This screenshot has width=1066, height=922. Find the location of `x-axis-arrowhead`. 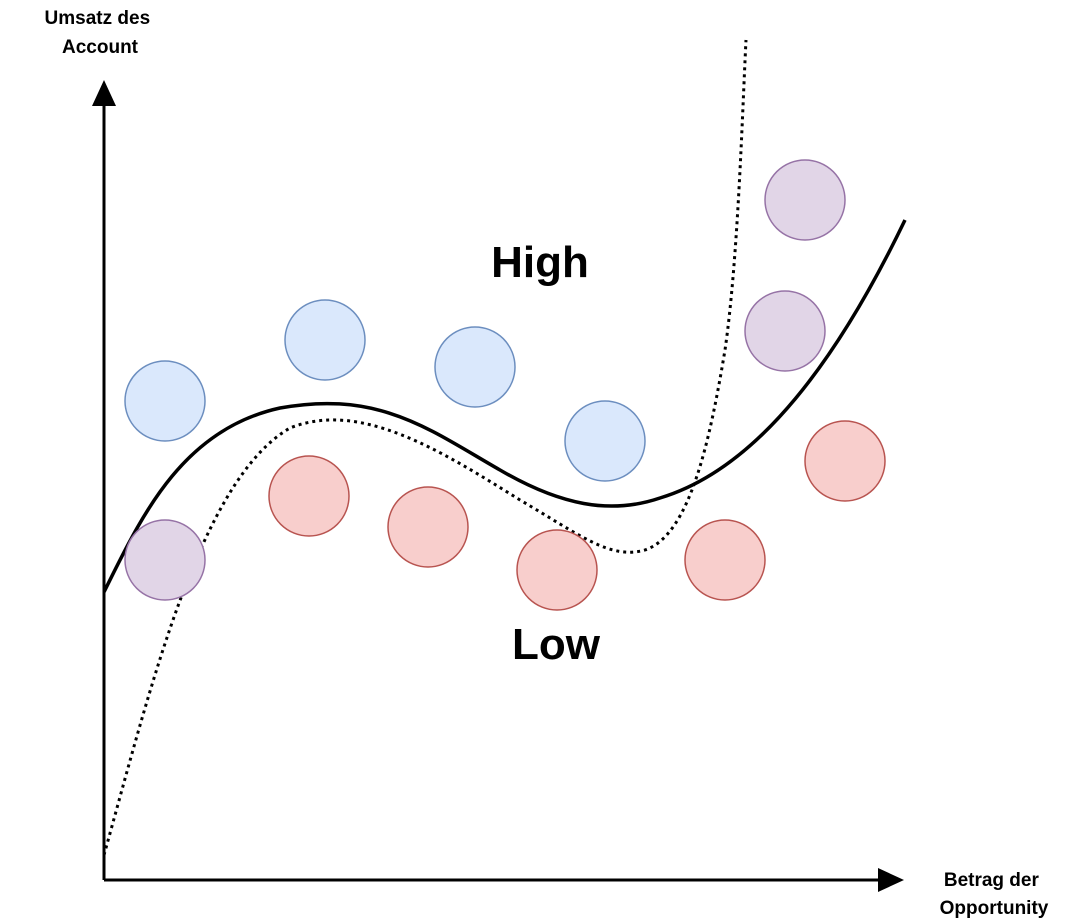

x-axis-arrowhead is located at coordinates (891, 880).